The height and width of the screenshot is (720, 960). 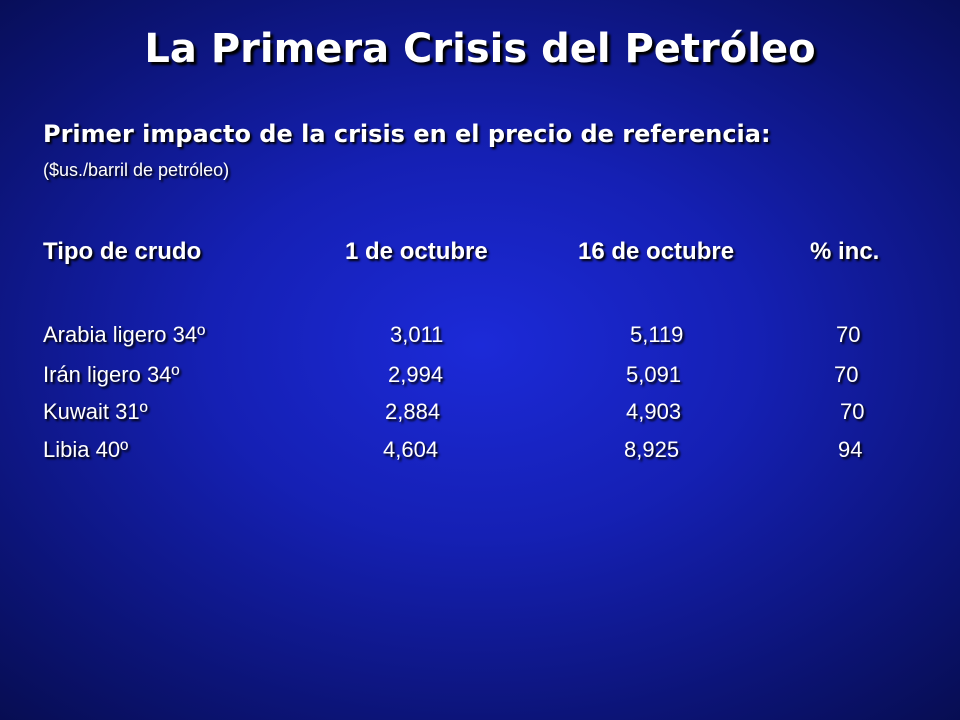 I want to click on crude-type-cell: Arabia ligero 34º, so click(x=124, y=334).